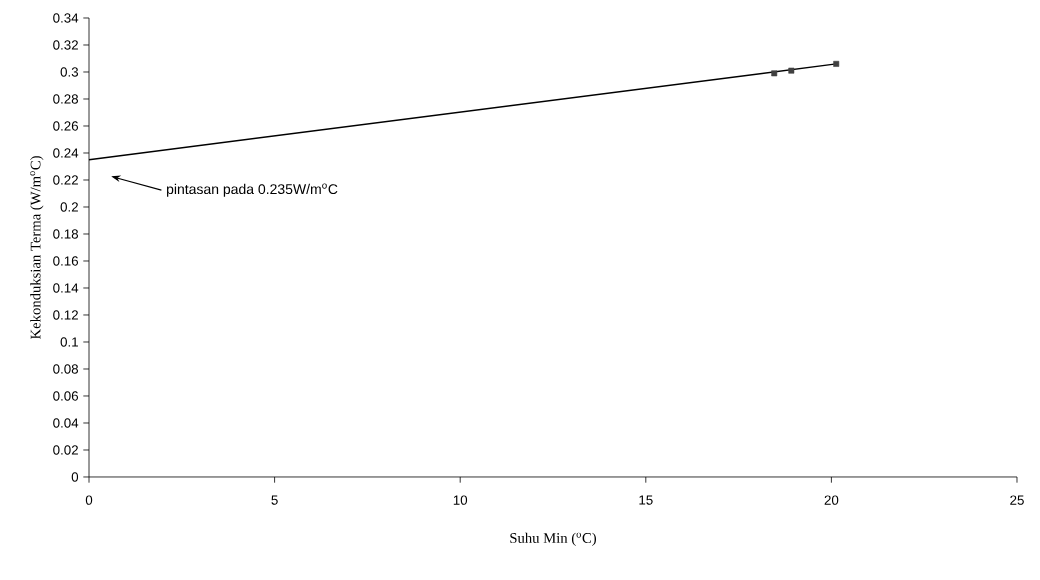  I want to click on x-tick-label: 15, so click(646, 500).